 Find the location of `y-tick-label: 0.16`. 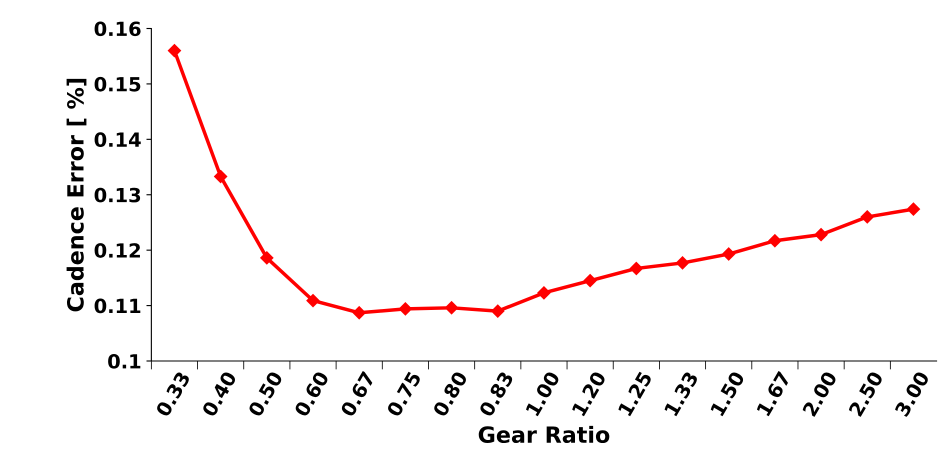

y-tick-label: 0.16 is located at coordinates (117, 28).